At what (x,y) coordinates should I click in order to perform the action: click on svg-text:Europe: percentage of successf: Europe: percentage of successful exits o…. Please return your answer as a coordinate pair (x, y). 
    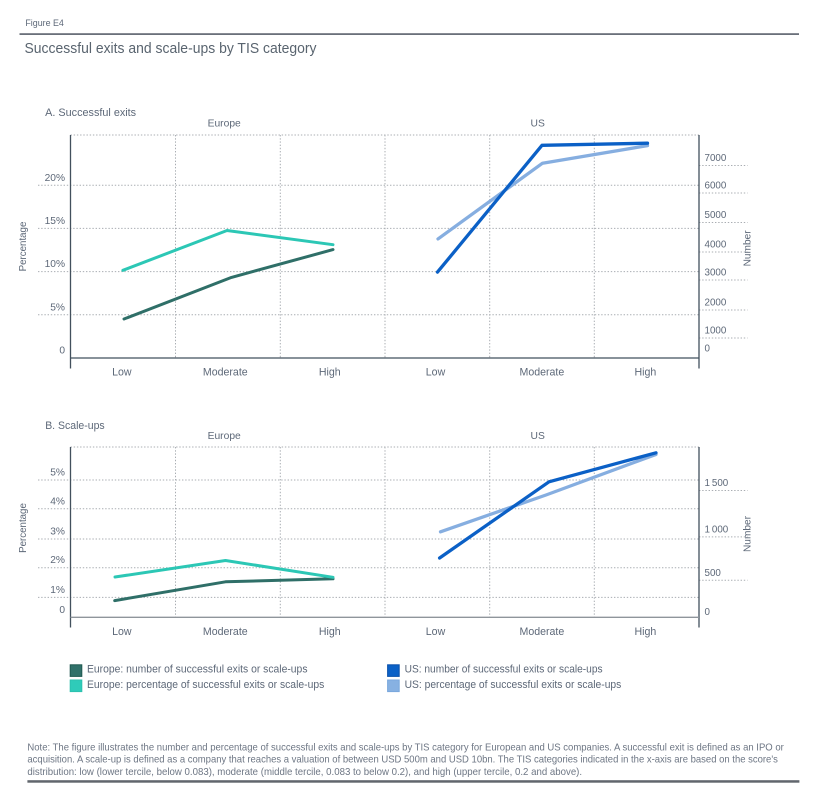
    Looking at the image, I should click on (205, 685).